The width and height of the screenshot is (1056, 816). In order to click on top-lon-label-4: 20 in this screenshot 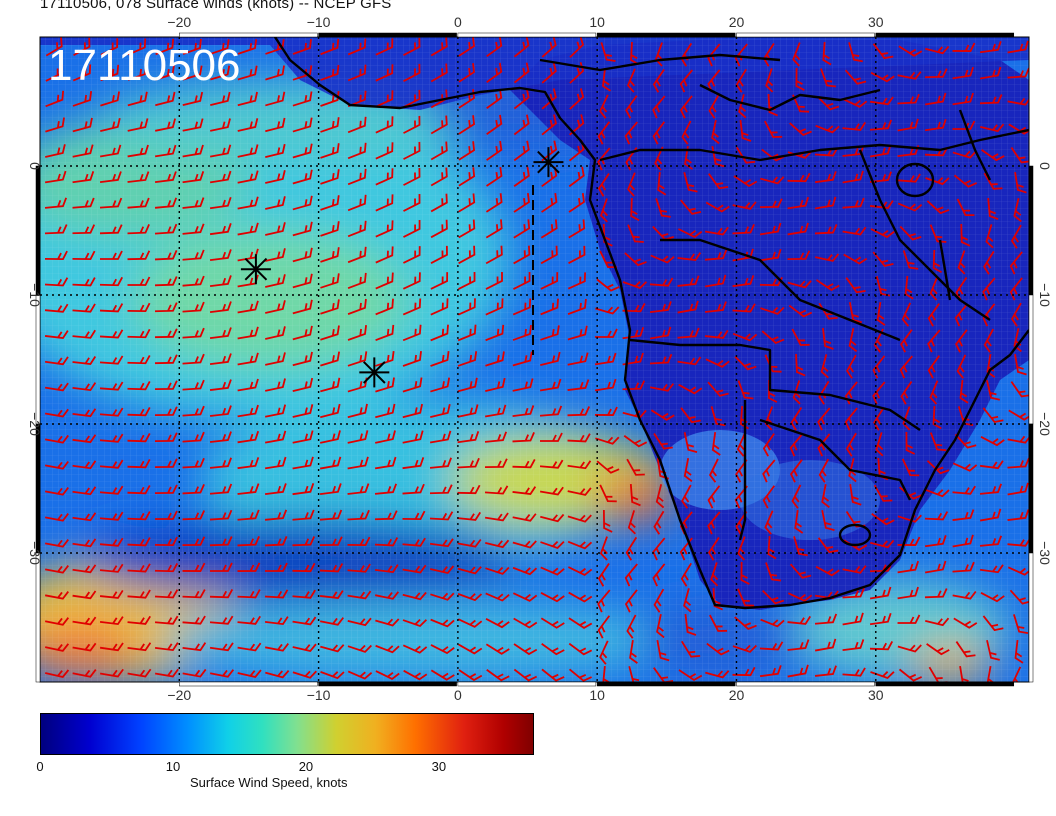, I will do `click(737, 22)`.